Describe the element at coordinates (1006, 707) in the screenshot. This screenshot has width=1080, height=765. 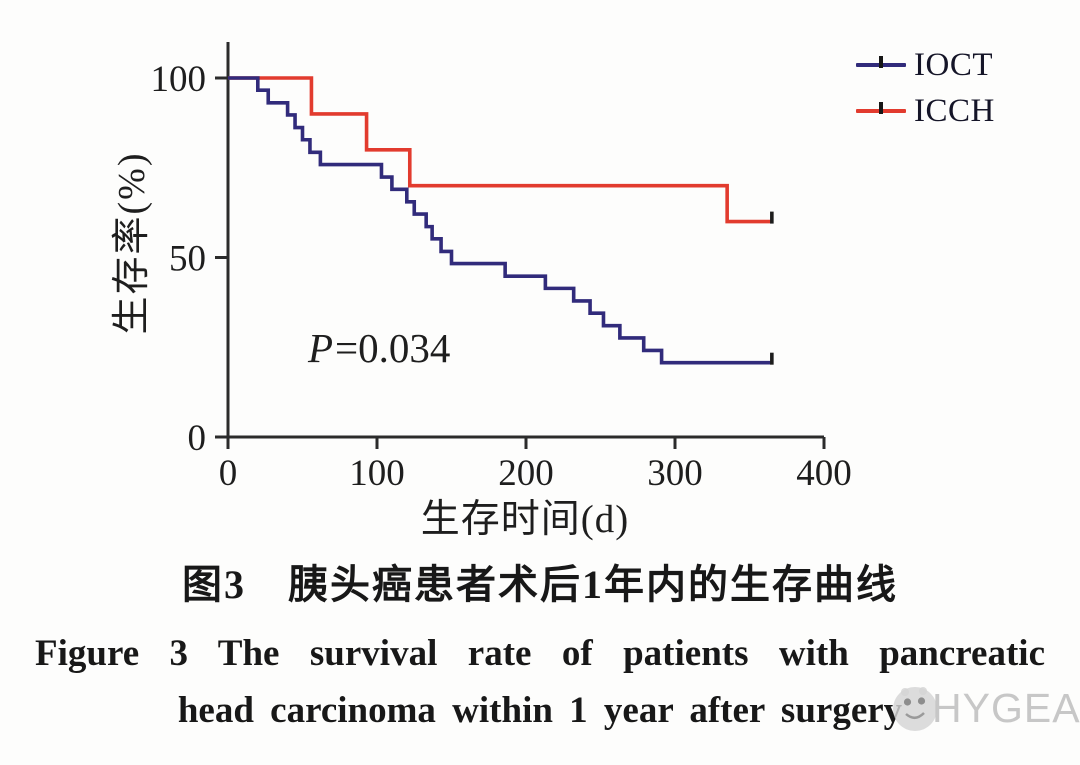
I see `watermark-text: HYGEA` at that location.